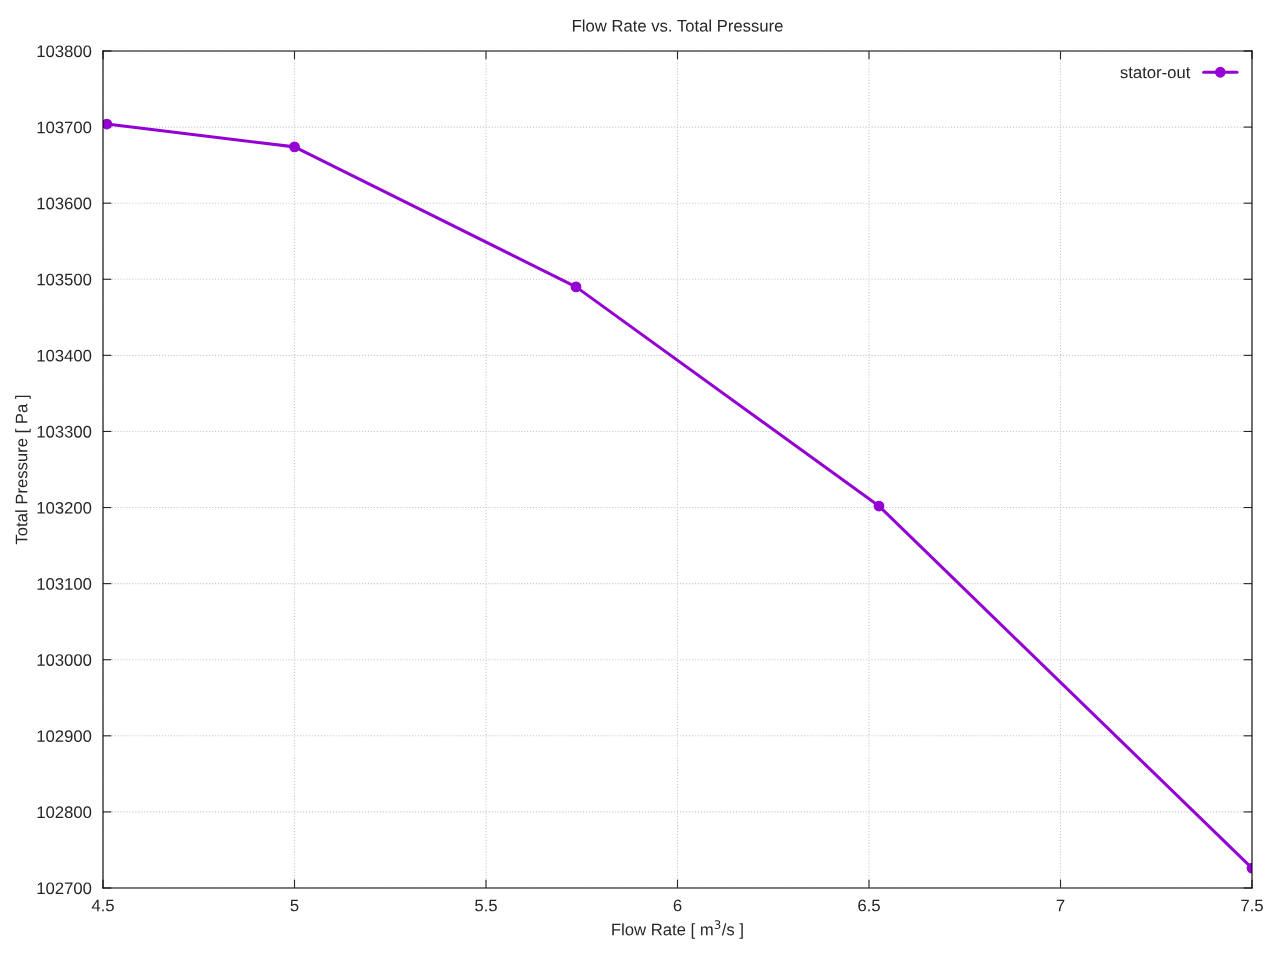 The height and width of the screenshot is (960, 1280). I want to click on y-tick-label: 103500, so click(64, 279).